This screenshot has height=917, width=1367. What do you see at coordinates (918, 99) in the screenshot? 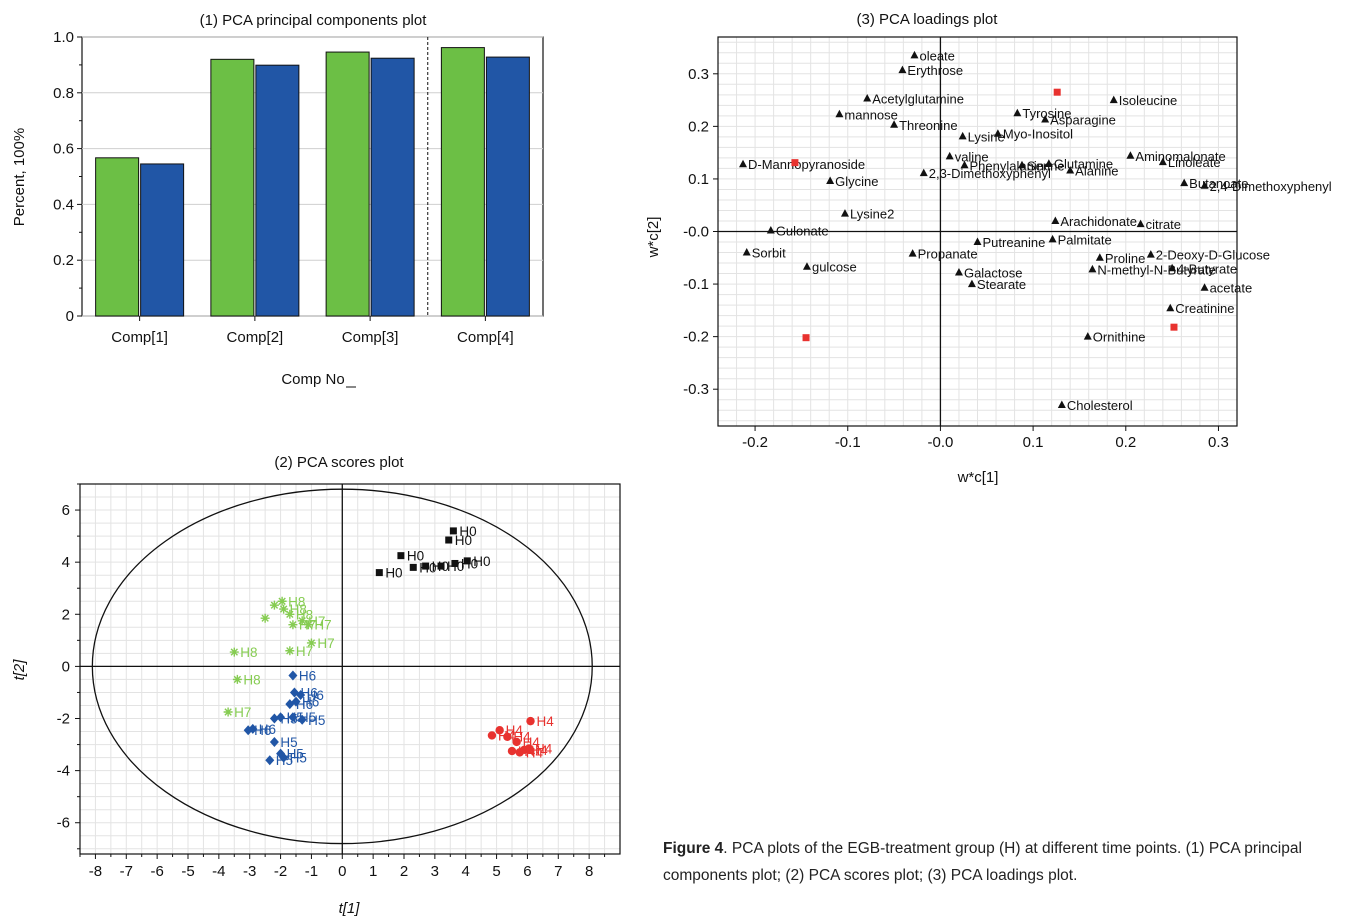
I see `loading-variable-label: Acetylglutamine` at bounding box center [918, 99].